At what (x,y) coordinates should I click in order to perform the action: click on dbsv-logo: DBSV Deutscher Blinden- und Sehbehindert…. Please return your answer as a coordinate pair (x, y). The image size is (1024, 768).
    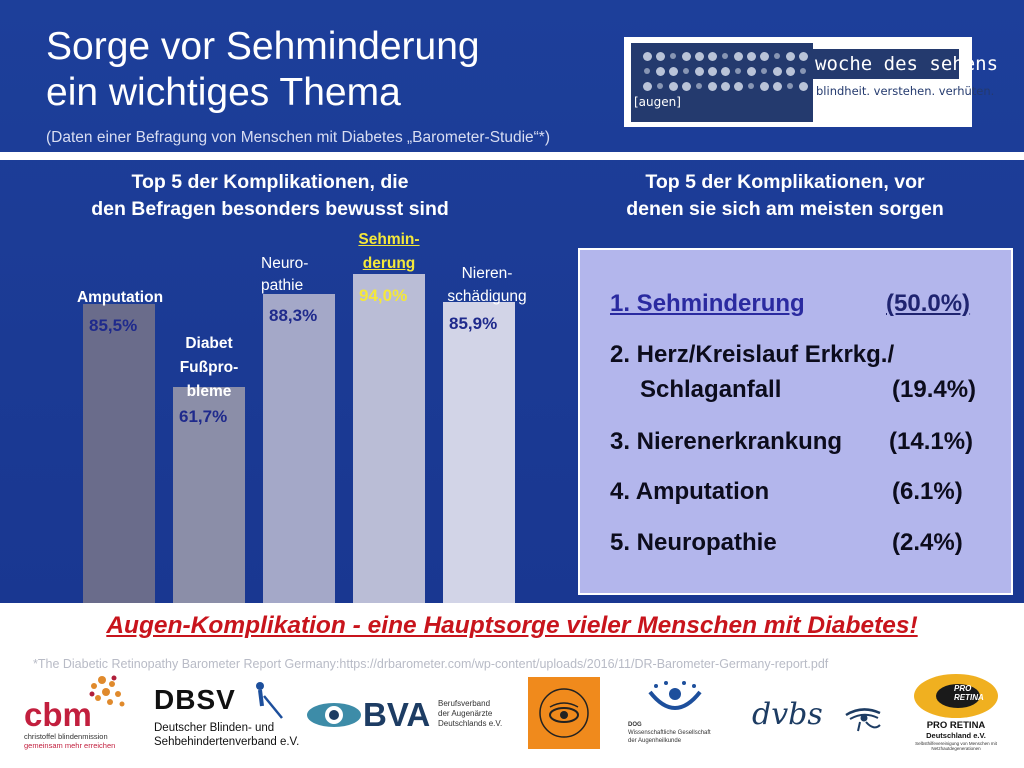
    Looking at the image, I should click on (225, 716).